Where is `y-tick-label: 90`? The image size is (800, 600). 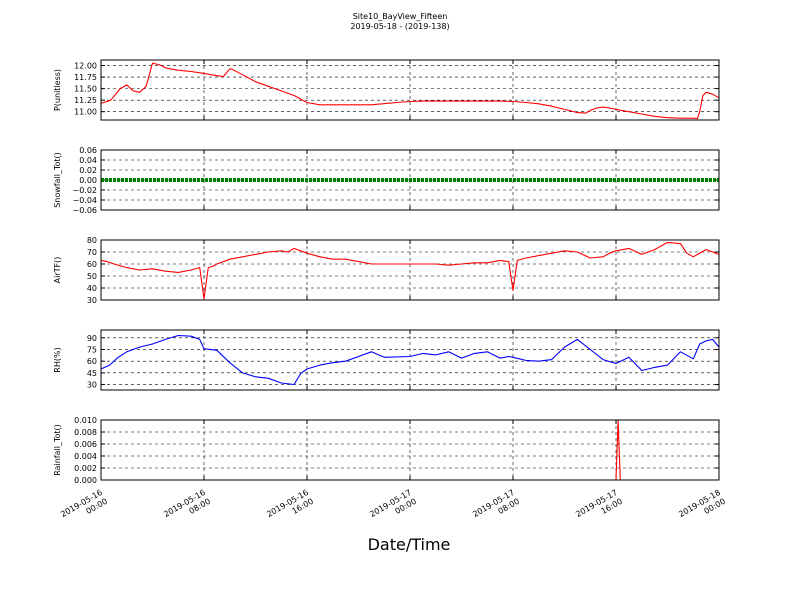
y-tick-label: 90 is located at coordinates (92, 338).